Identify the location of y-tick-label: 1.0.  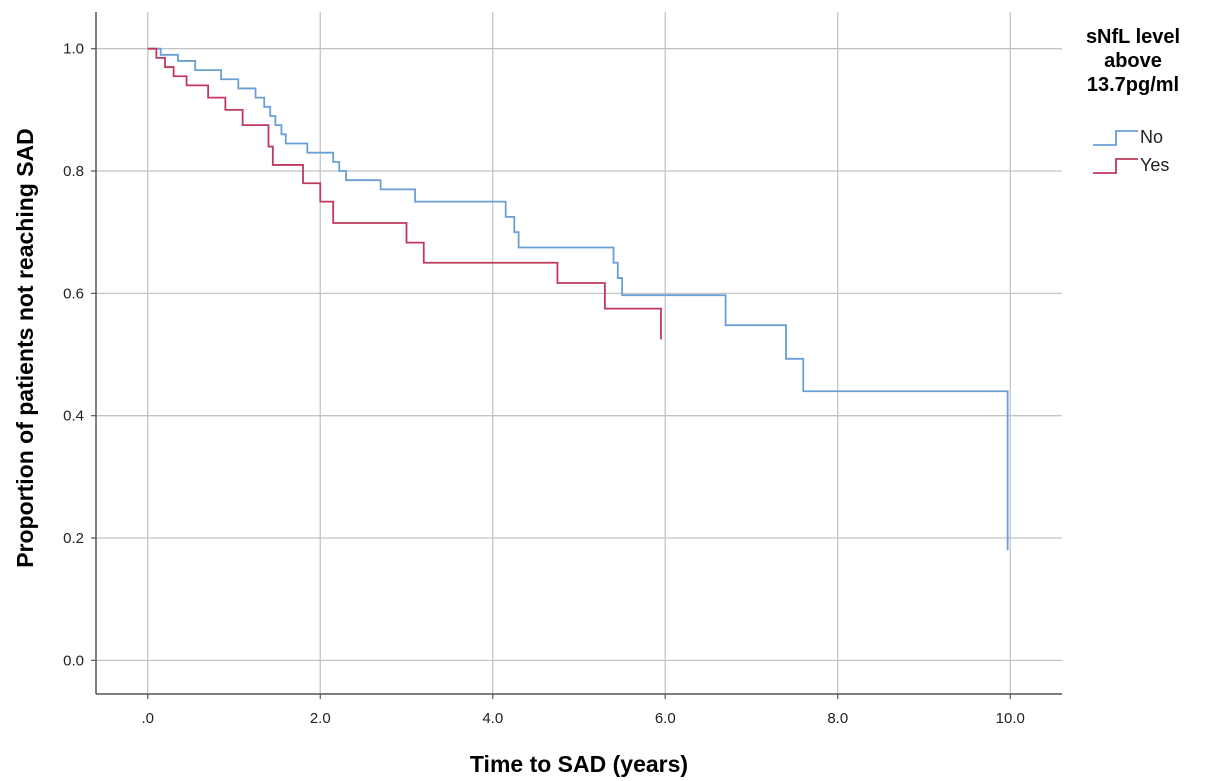
(73, 49).